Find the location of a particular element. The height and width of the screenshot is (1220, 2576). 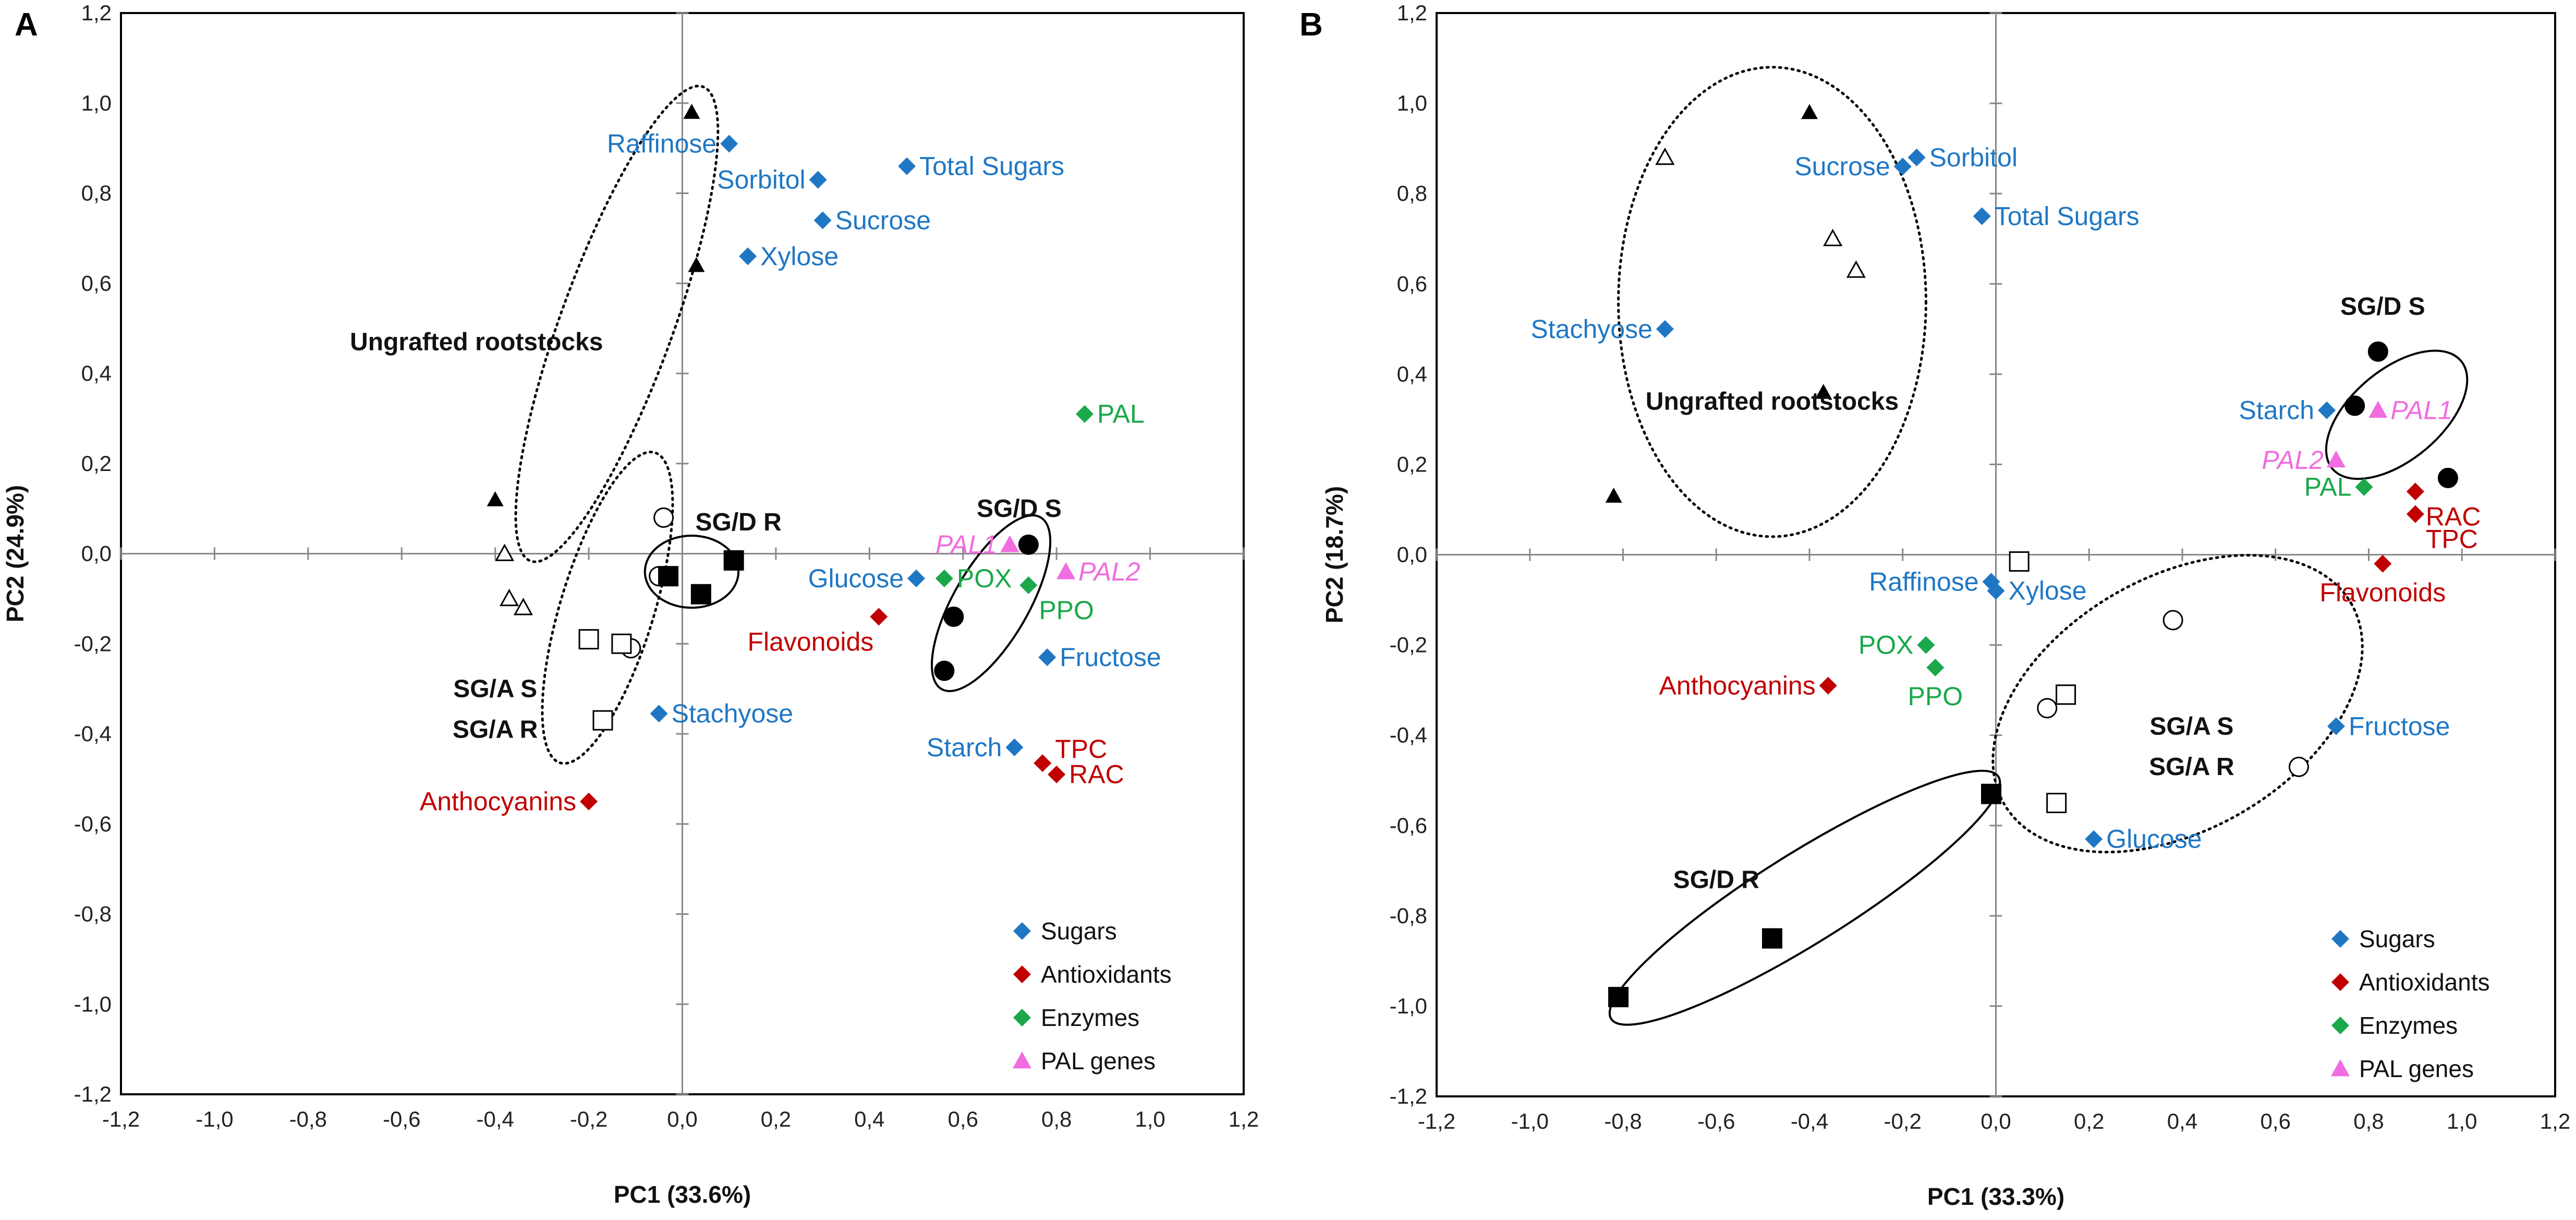

variable-label: Flavonoids is located at coordinates (2382, 592).